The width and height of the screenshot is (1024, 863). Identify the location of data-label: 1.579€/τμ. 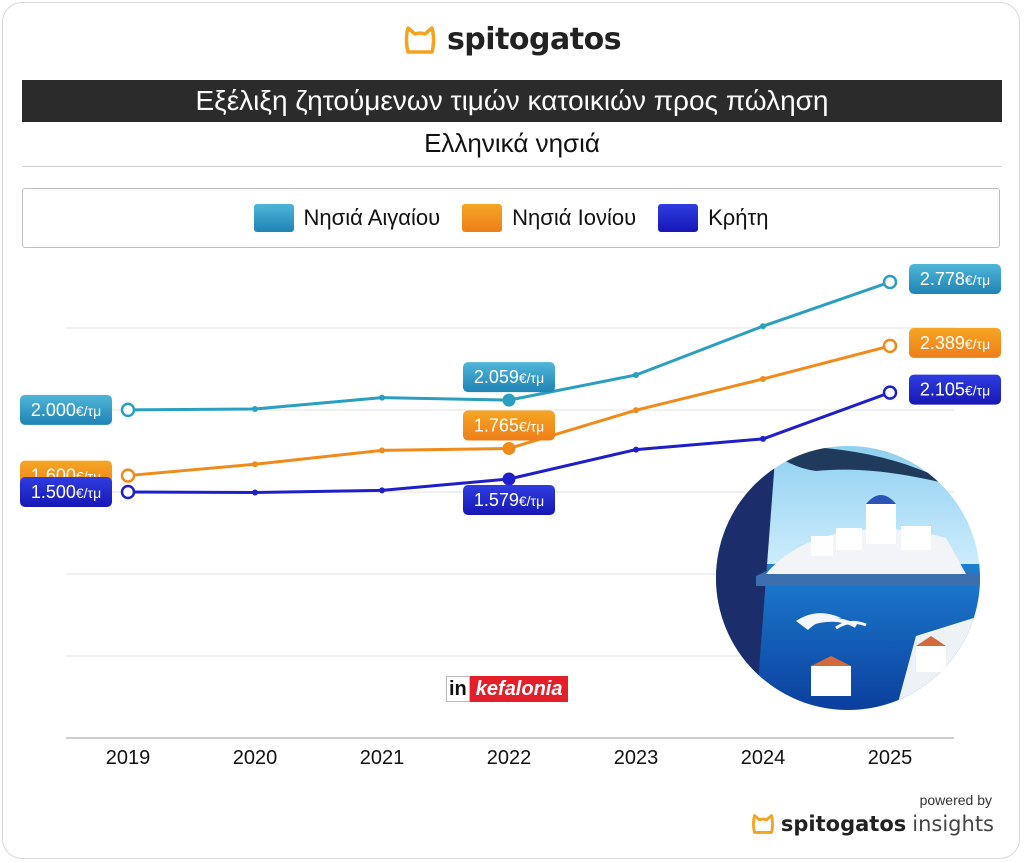
(509, 500).